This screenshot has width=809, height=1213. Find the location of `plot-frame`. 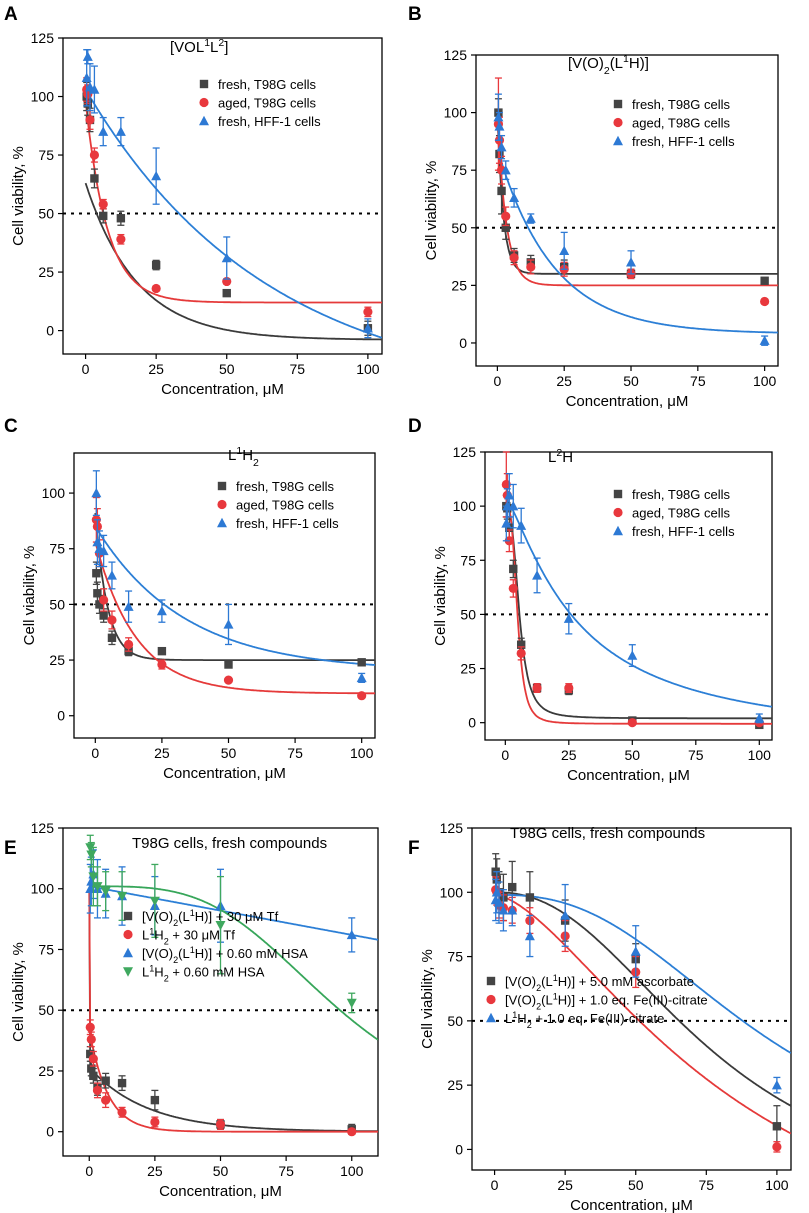

plot-frame is located at coordinates (627, 210).